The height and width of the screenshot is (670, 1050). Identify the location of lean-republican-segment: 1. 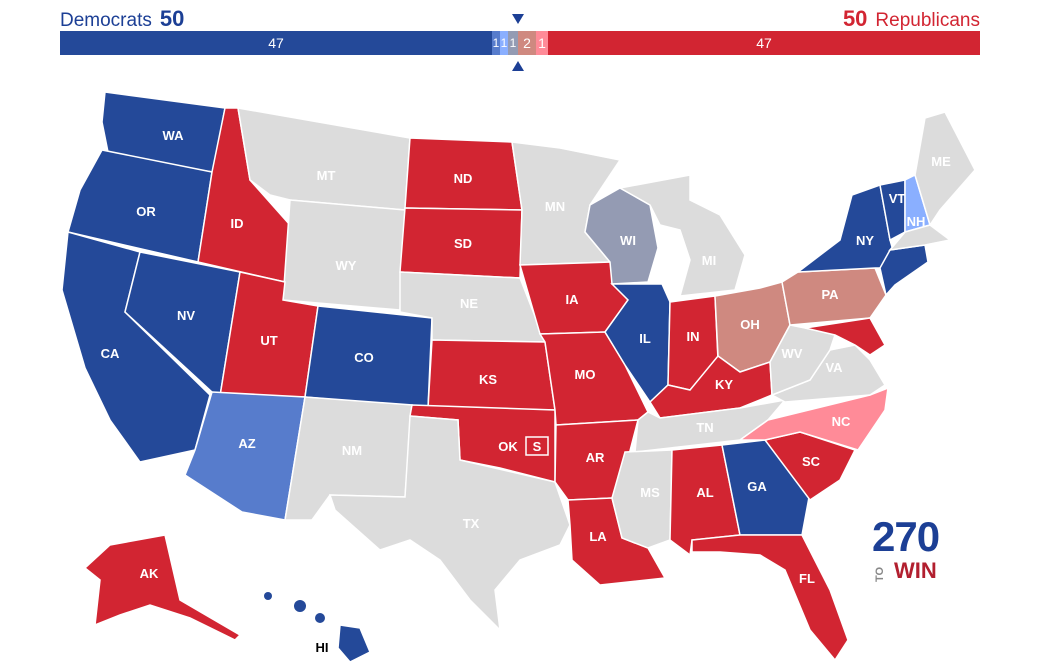
(542, 43).